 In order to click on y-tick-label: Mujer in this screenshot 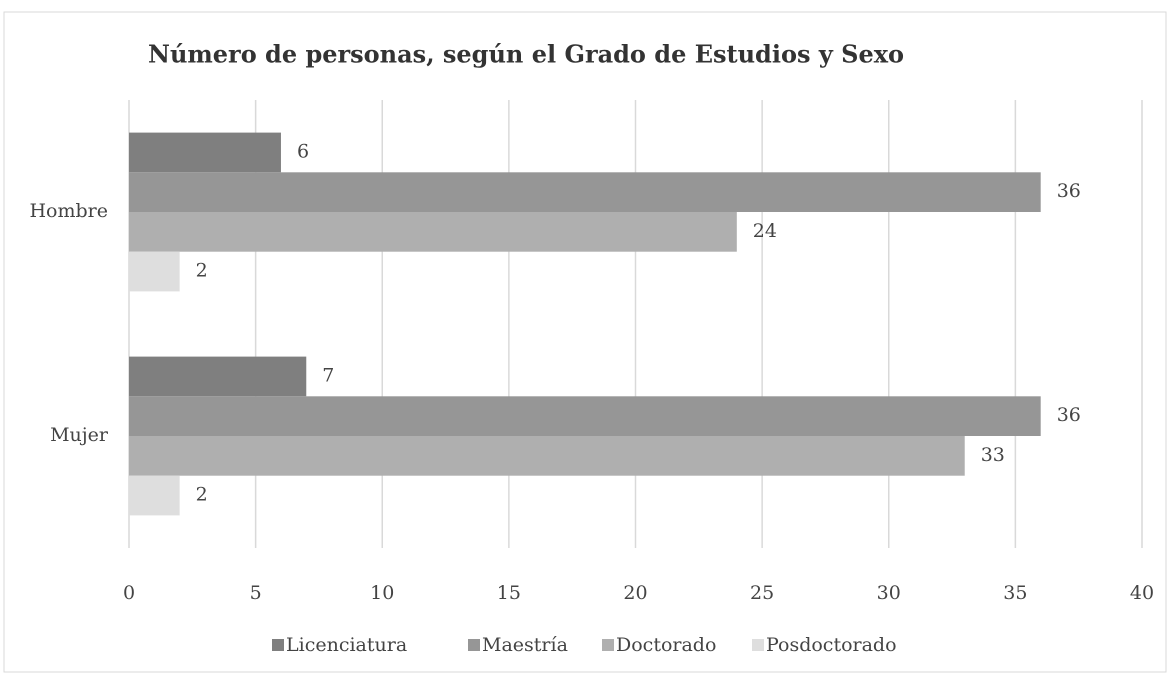, I will do `click(79, 435)`.